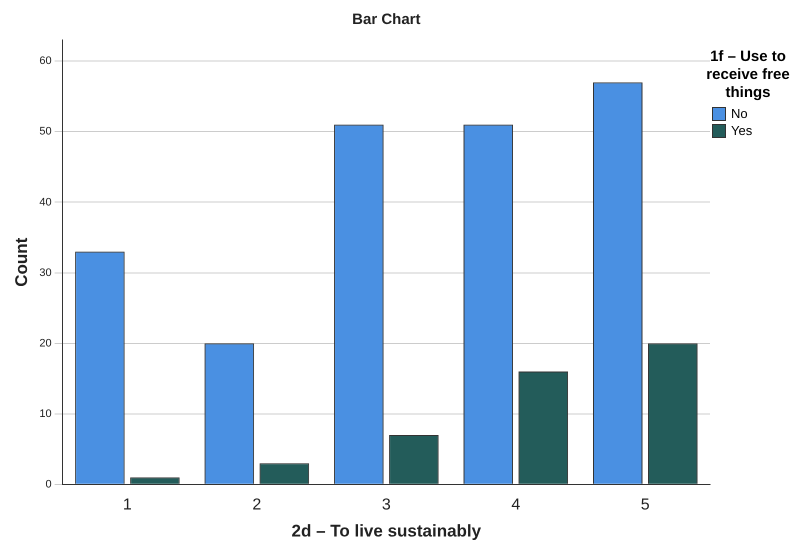 The height and width of the screenshot is (552, 792). What do you see at coordinates (387, 530) in the screenshot?
I see `x-axis-title: 2d – To live sustainably` at bounding box center [387, 530].